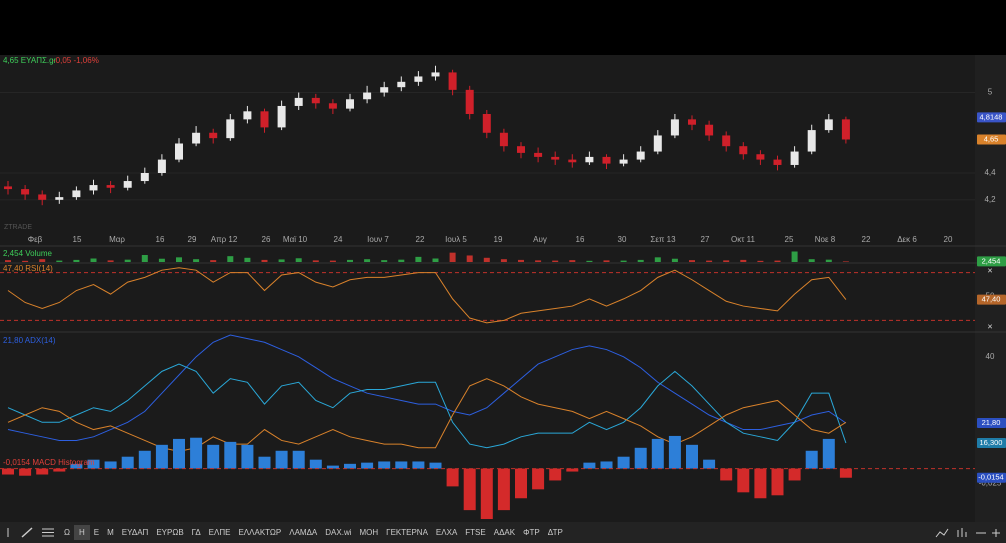 This screenshot has width=1006, height=543. What do you see at coordinates (49, 462) in the screenshot?
I see `panel-legend: -0,0154 MACD Histogram` at bounding box center [49, 462].